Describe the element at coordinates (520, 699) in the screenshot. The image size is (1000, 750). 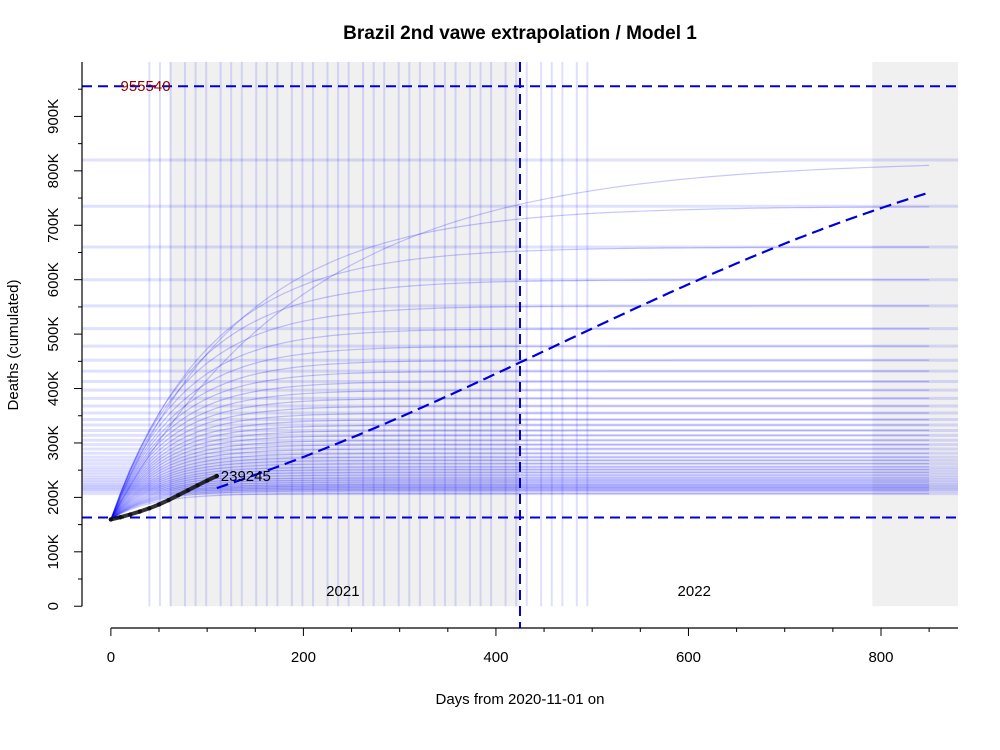
I see `x-axis-label: Days from 2020-11-01 on` at that location.